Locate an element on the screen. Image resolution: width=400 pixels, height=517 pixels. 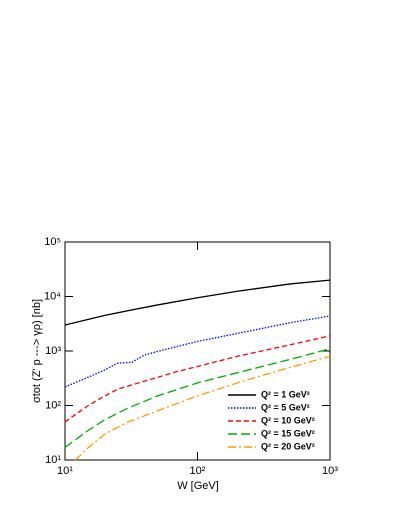
legend-label: Q² = 5 GeV² is located at coordinates (285, 407).